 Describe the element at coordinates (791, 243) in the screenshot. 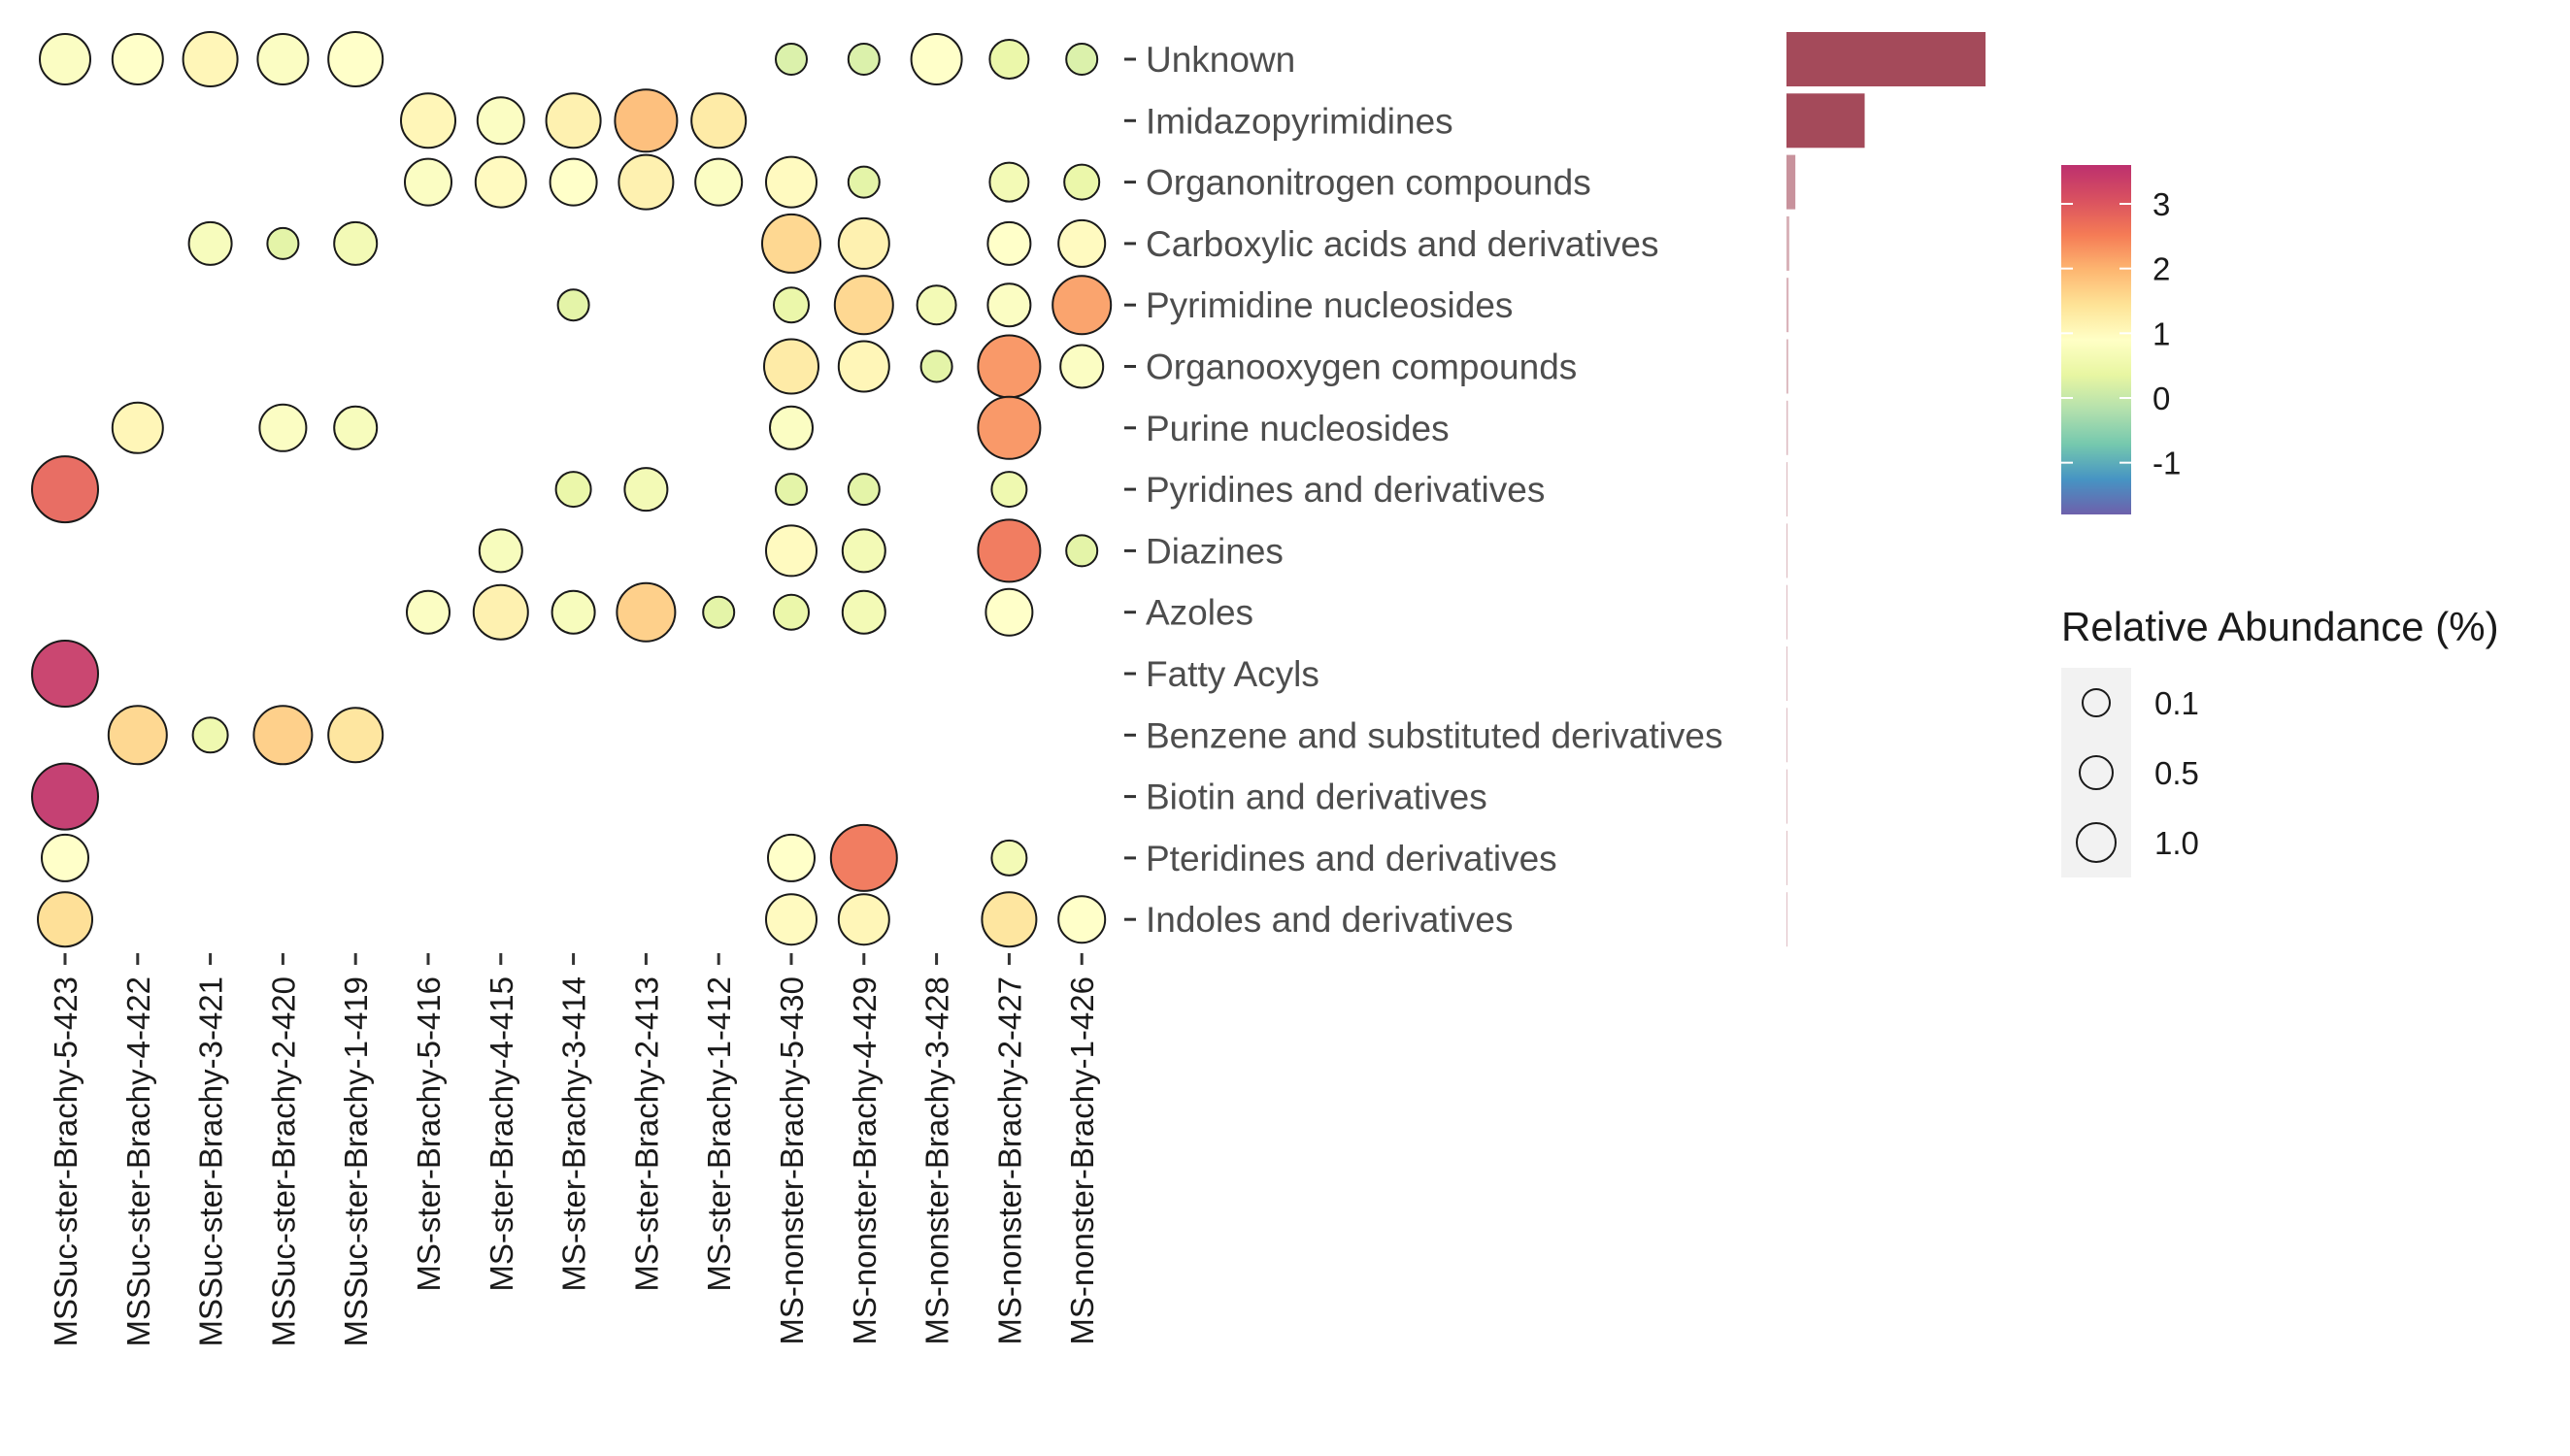

I see `bubble-carboxylic-acids-and-derivatives-s10` at that location.